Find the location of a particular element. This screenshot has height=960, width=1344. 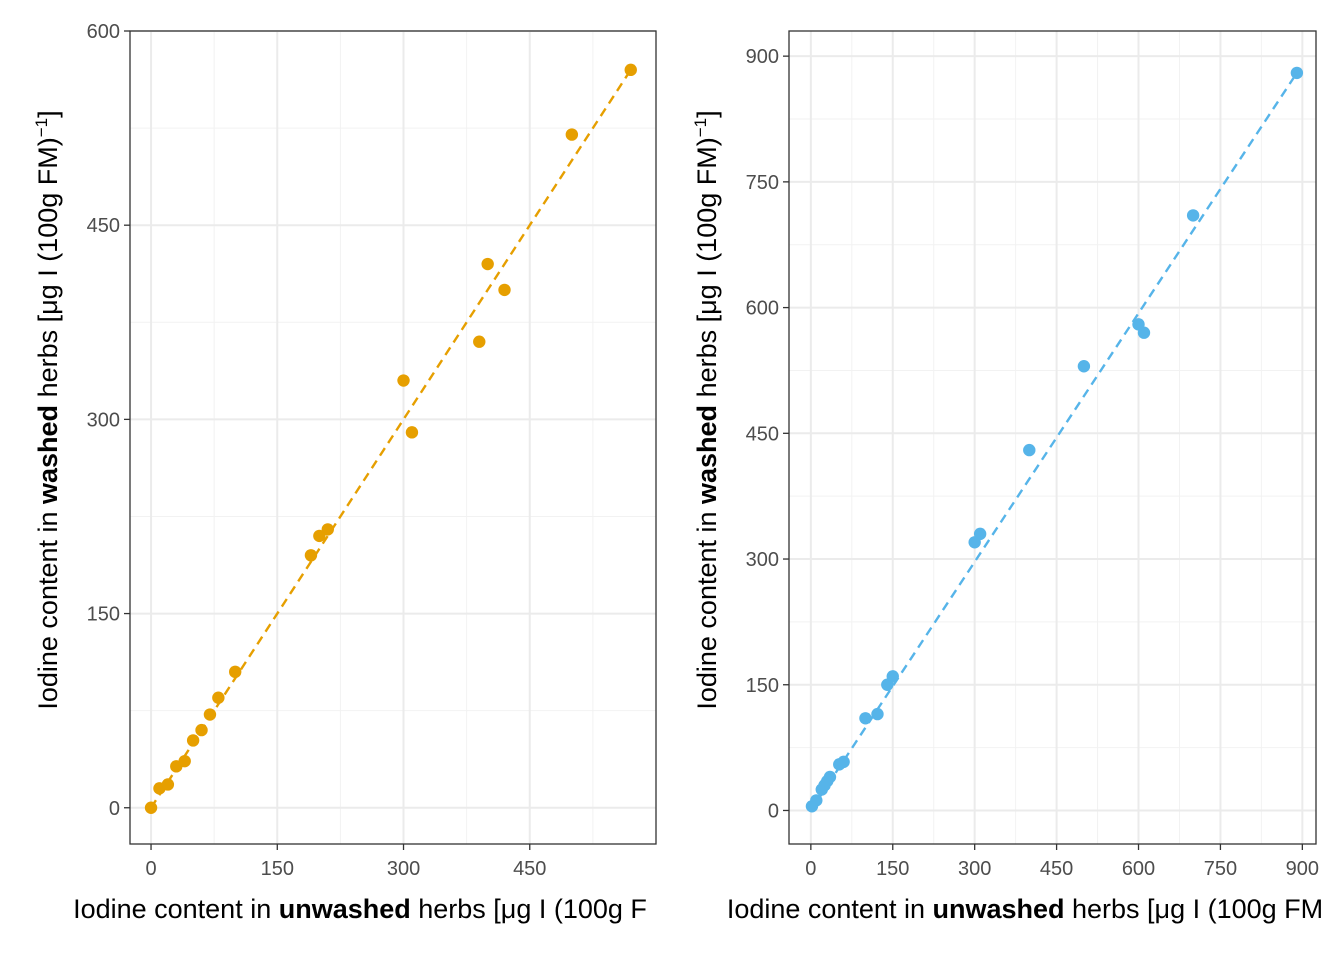

x-axis-title-part: g I (100g F is located at coordinates (581, 909).